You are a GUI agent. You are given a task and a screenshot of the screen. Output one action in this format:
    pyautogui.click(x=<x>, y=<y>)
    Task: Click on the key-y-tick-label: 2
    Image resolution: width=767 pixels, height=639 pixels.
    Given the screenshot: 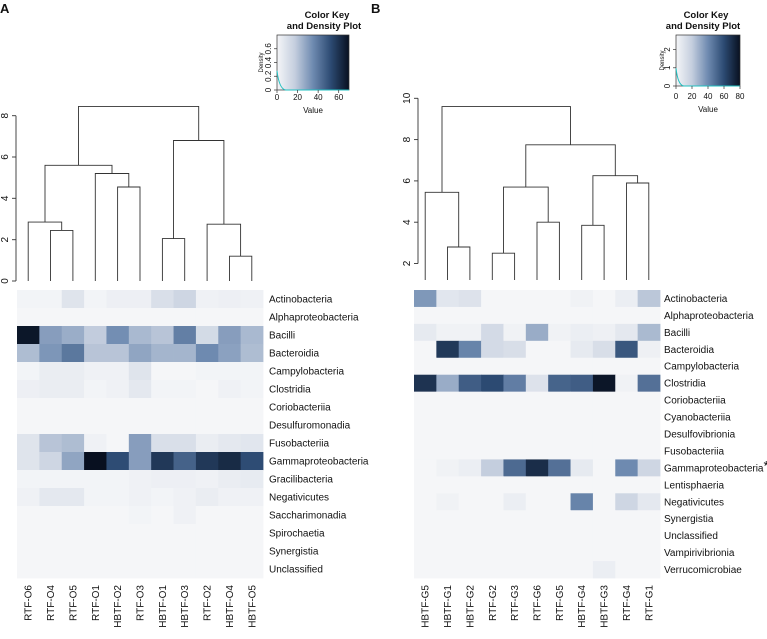 What is the action you would take?
    pyautogui.click(x=667, y=49)
    